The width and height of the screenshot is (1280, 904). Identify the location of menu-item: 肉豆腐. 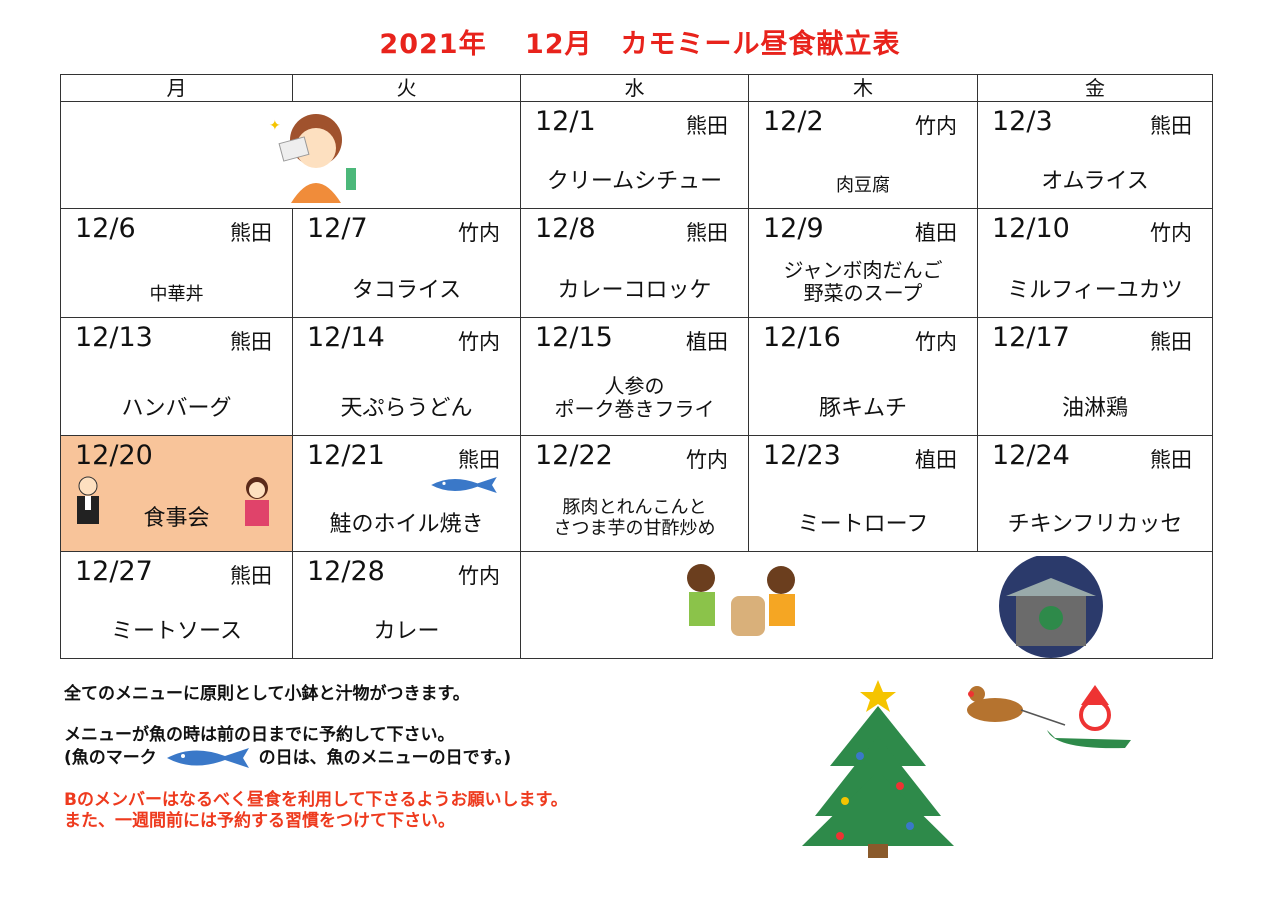
(863, 185).